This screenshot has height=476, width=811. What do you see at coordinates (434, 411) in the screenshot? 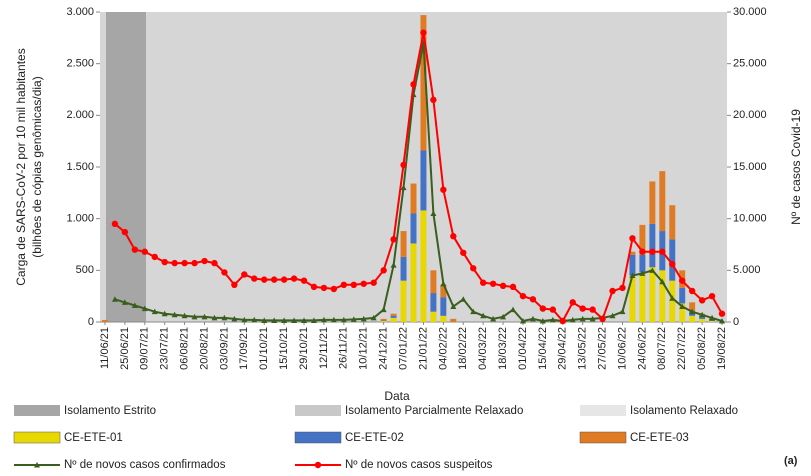
I see `legend-label: Isolamento Parcialmente Relaxado` at bounding box center [434, 411].